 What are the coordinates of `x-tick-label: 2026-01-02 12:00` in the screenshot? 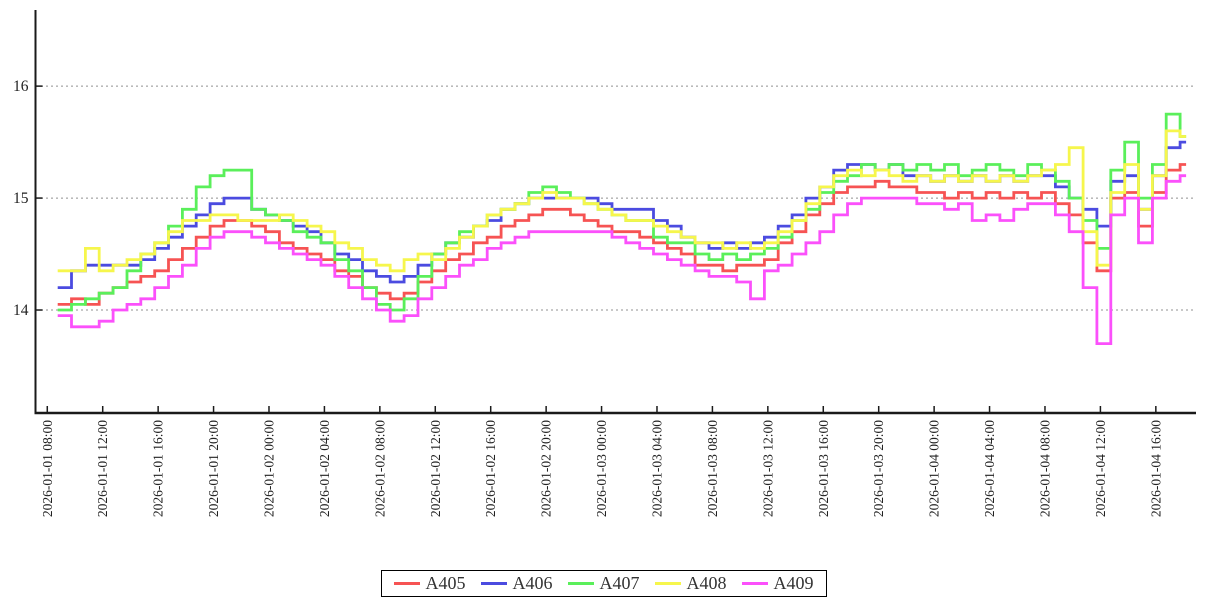 It's located at (435, 468).